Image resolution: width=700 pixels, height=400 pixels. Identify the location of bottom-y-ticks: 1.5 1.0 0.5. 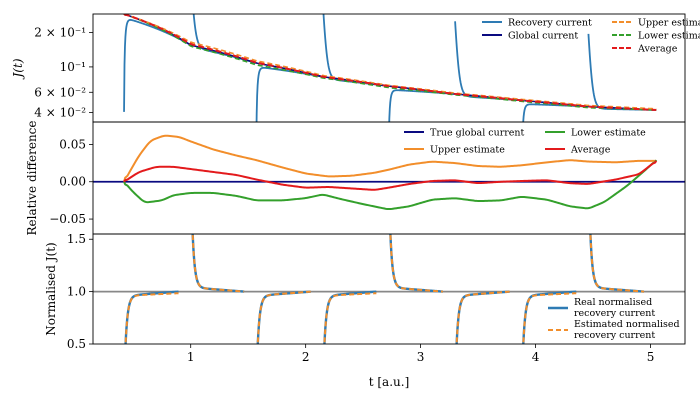
(80, 291).